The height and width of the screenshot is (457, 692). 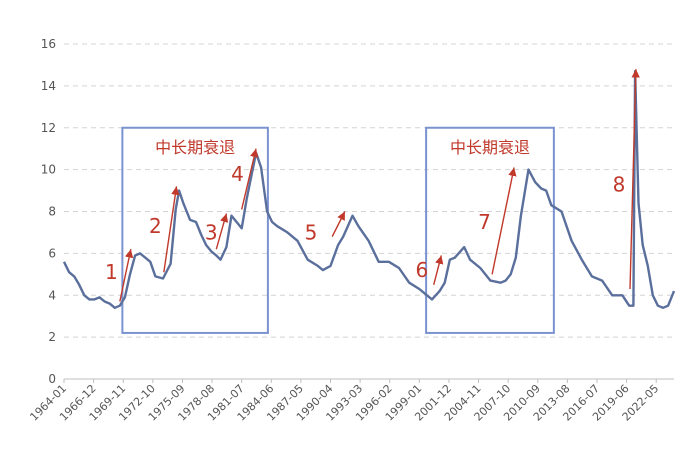 What do you see at coordinates (619, 184) in the screenshot?
I see `rise-arrow-label: 8` at bounding box center [619, 184].